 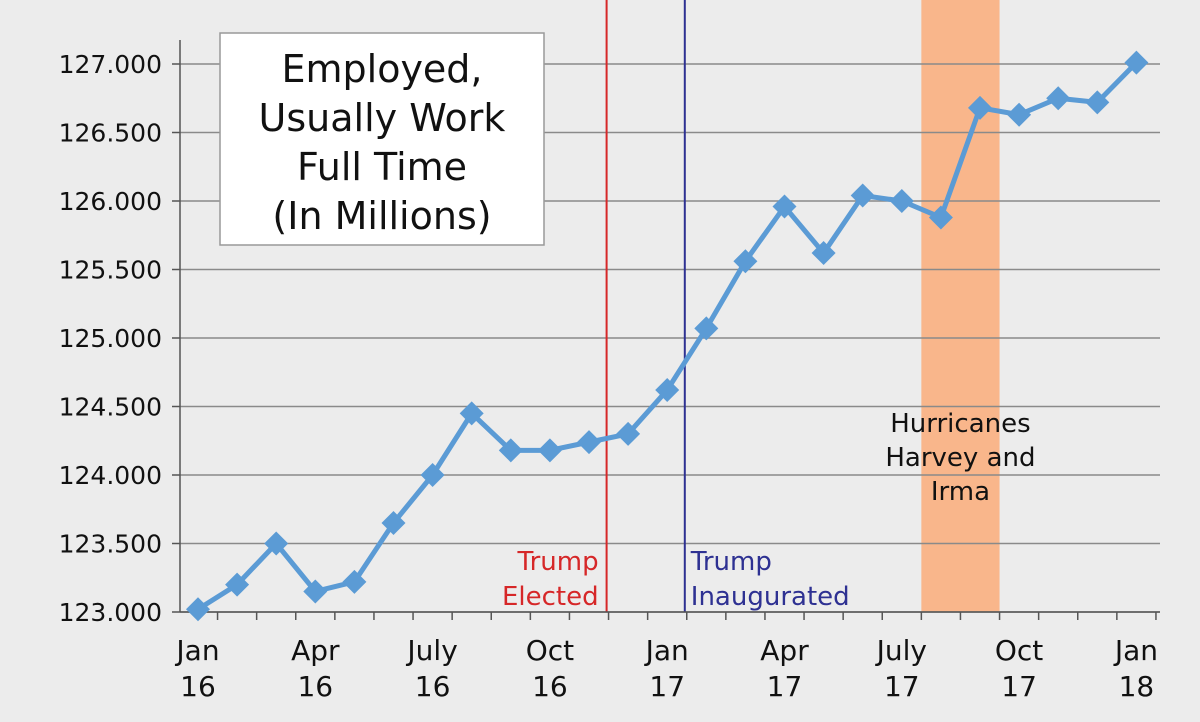 What do you see at coordinates (110, 133) in the screenshot?
I see `y-tick-label: 126.500` at bounding box center [110, 133].